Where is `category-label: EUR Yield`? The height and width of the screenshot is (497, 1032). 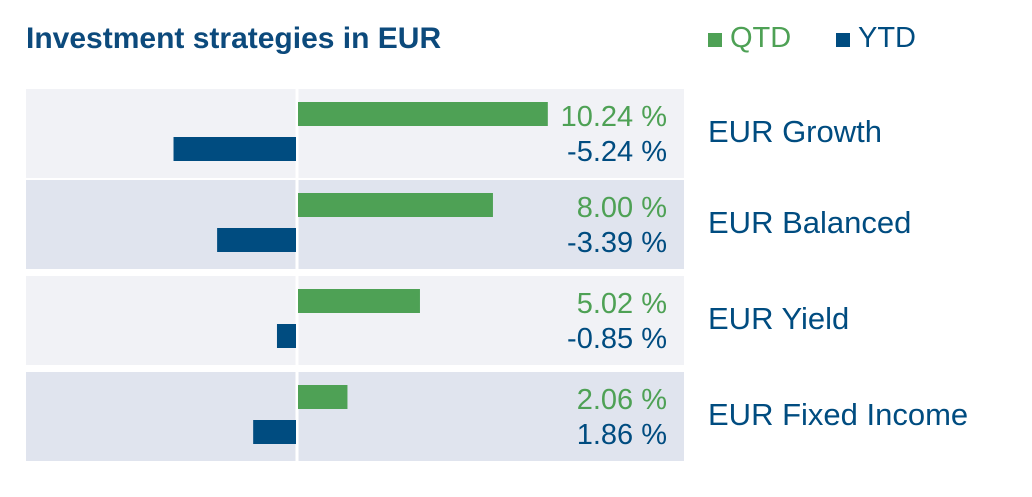 category-label: EUR Yield is located at coordinates (778, 318).